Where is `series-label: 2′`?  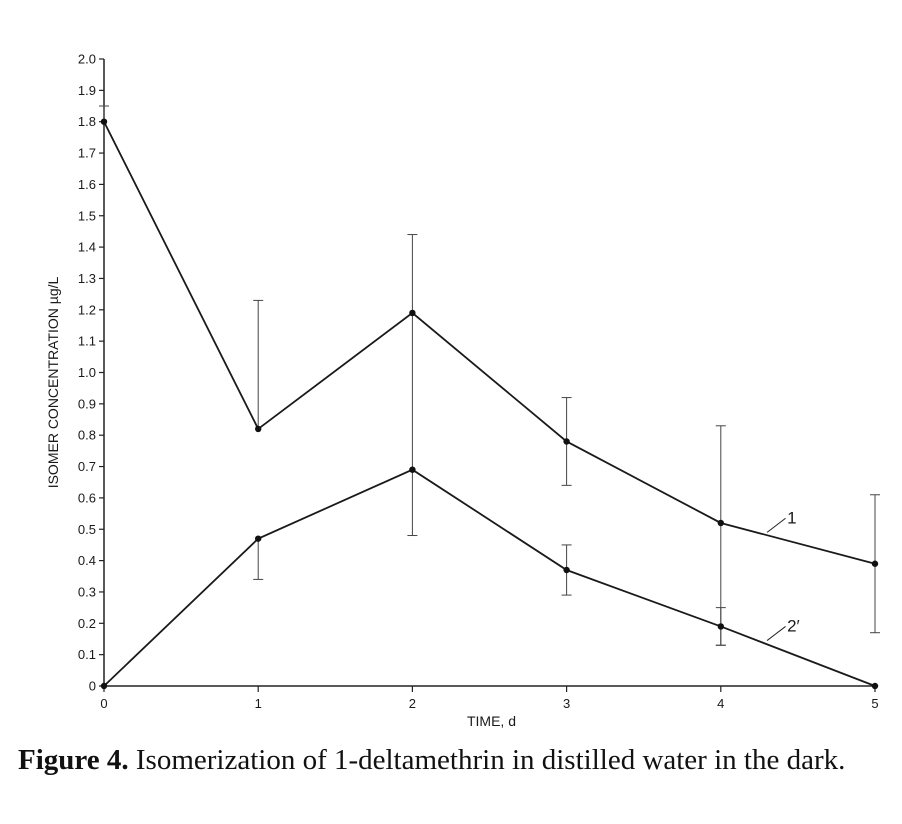 series-label: 2′ is located at coordinates (793, 625).